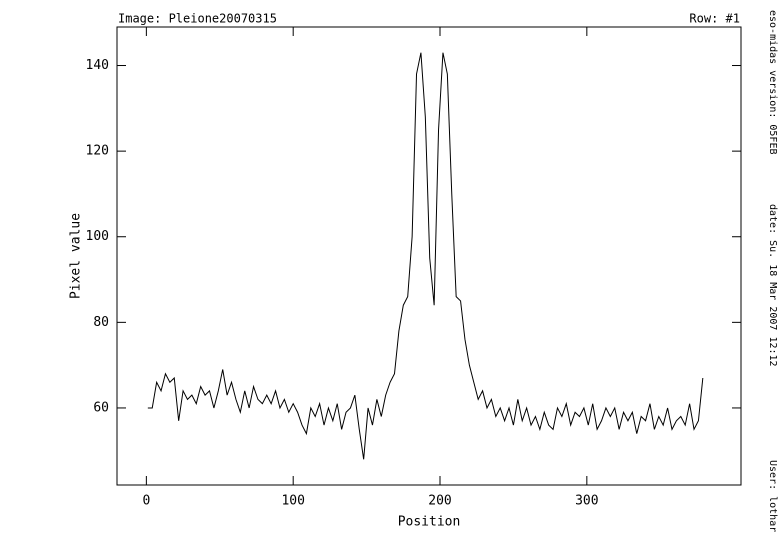 The image size is (782, 542). What do you see at coordinates (97, 151) in the screenshot?
I see `y-tick-label: 120` at bounding box center [97, 151].